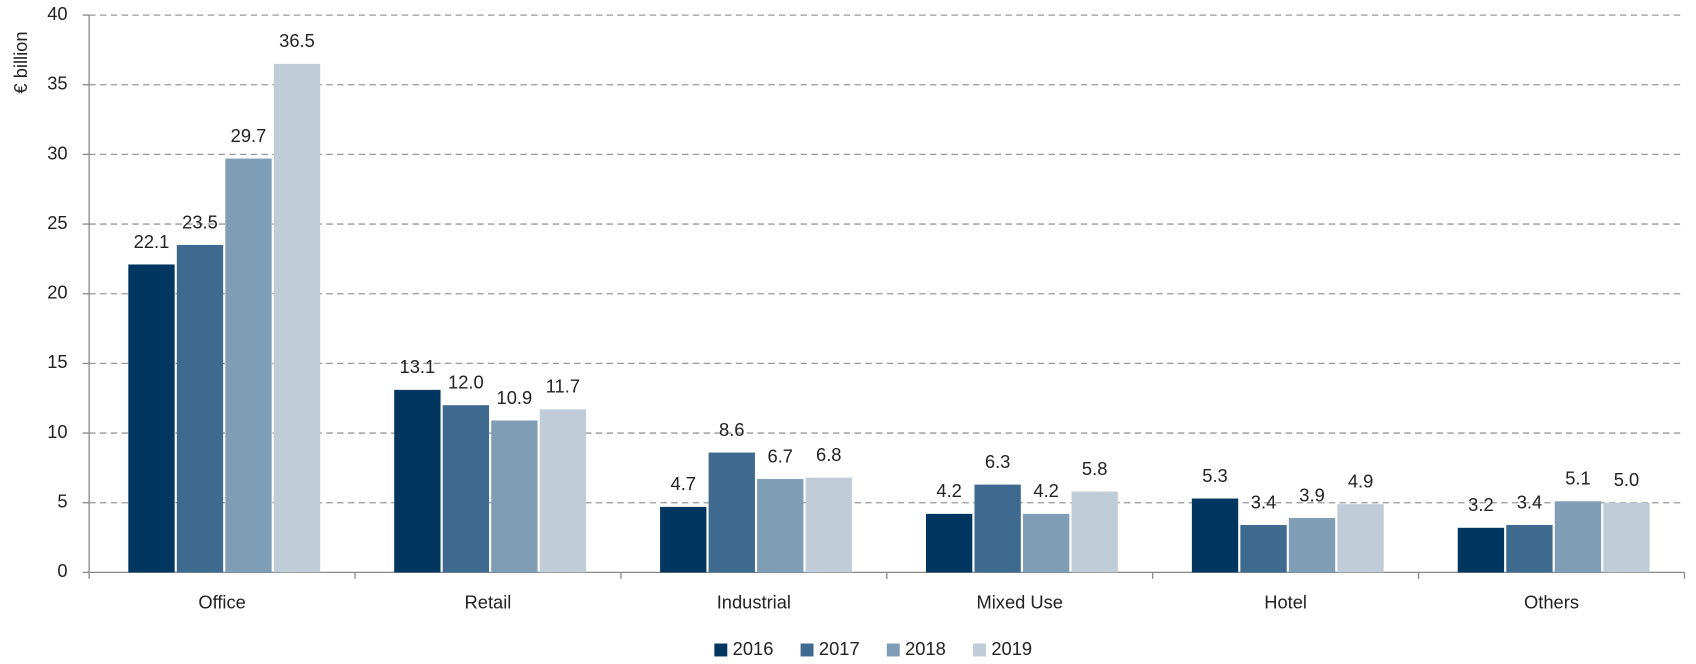 Image resolution: width=1696 pixels, height=664 pixels. I want to click on data-label: 5.0, so click(1626, 479).